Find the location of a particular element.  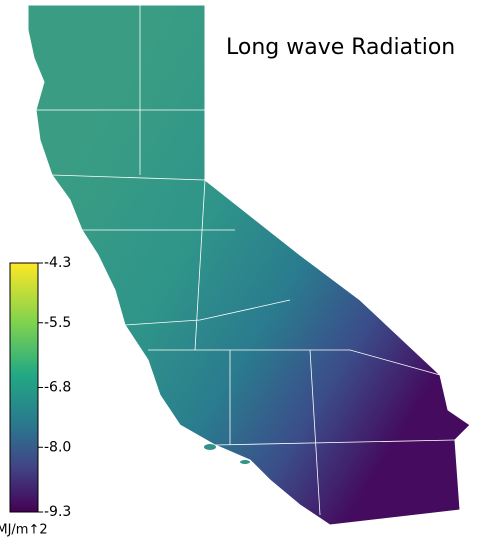

colorbar-tick-label: -6.8 is located at coordinates (57, 388).